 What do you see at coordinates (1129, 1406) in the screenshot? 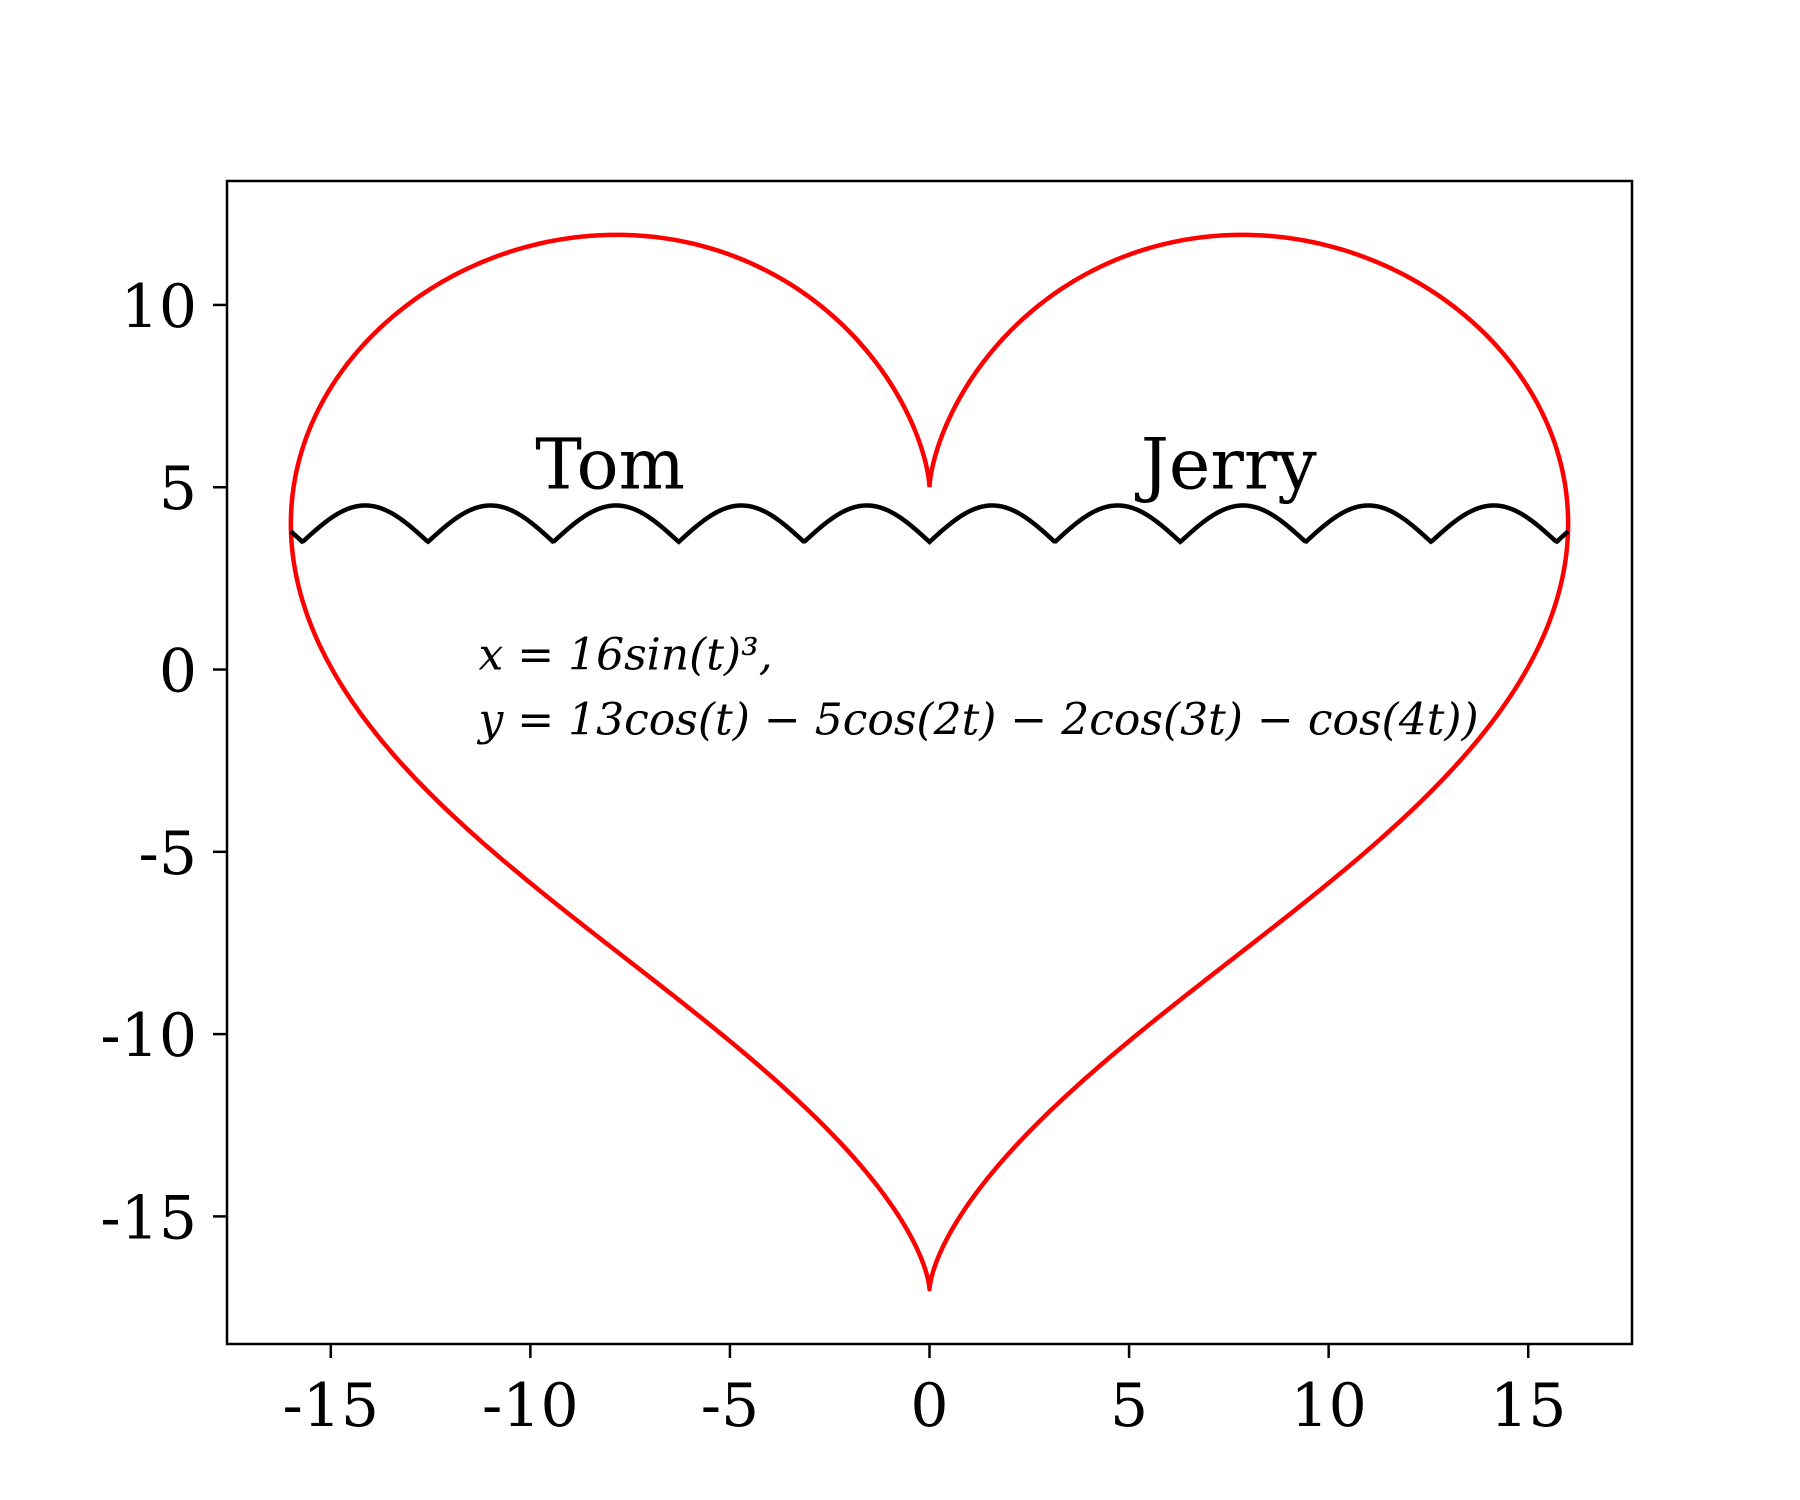
I see `x-tick-label: 5` at bounding box center [1129, 1406].